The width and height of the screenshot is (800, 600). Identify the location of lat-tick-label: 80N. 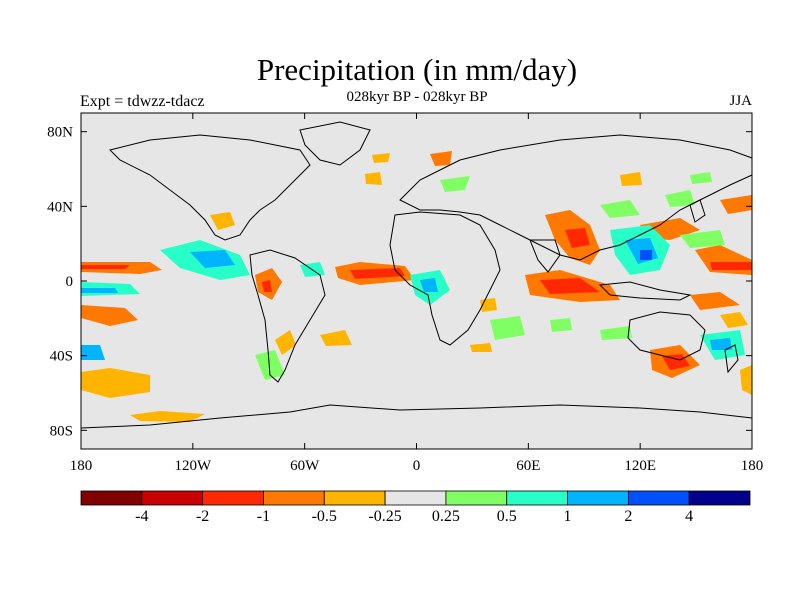
(60, 133).